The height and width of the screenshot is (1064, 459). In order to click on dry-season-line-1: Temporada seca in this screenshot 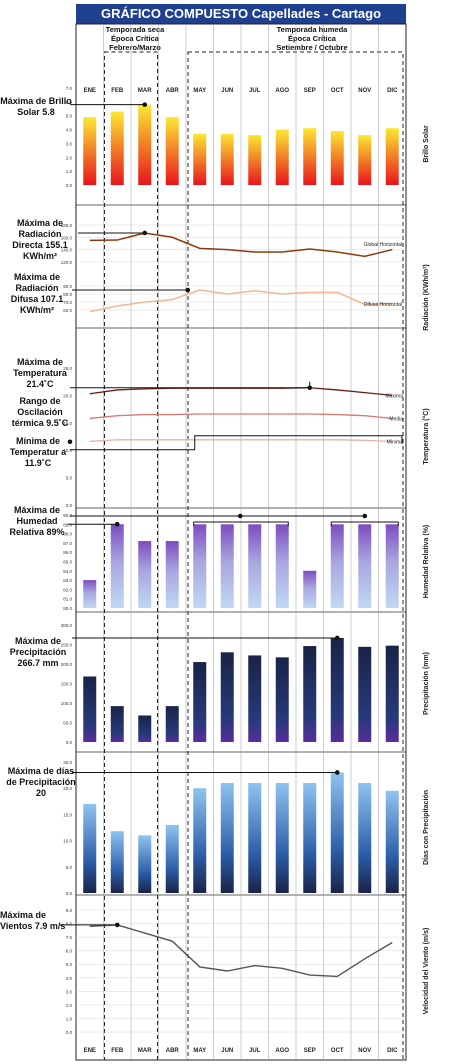, I will do `click(135, 29)`.